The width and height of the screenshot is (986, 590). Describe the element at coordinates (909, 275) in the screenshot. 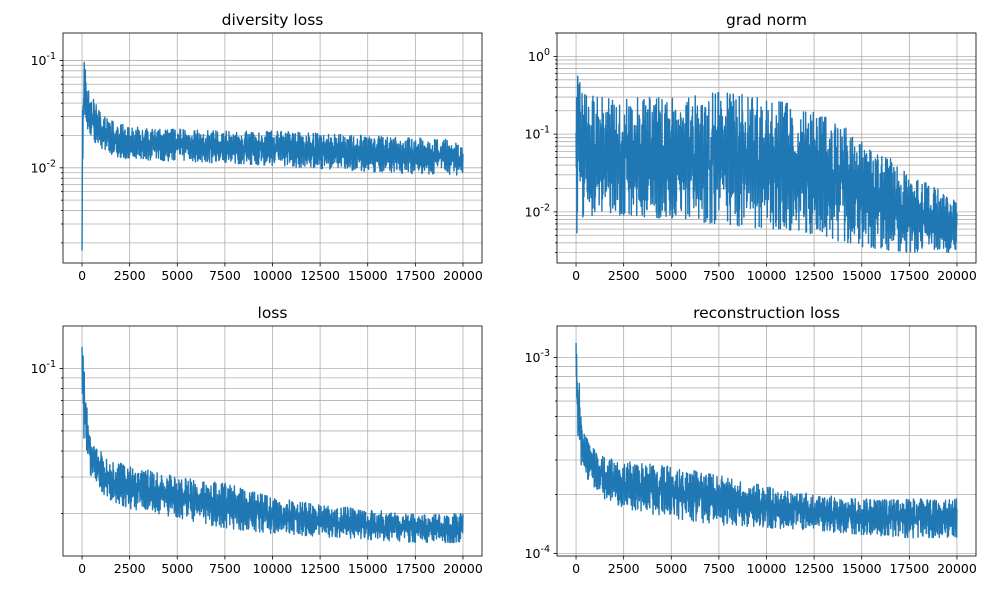

I see `grad-norm-x-tick-label: 17500` at that location.